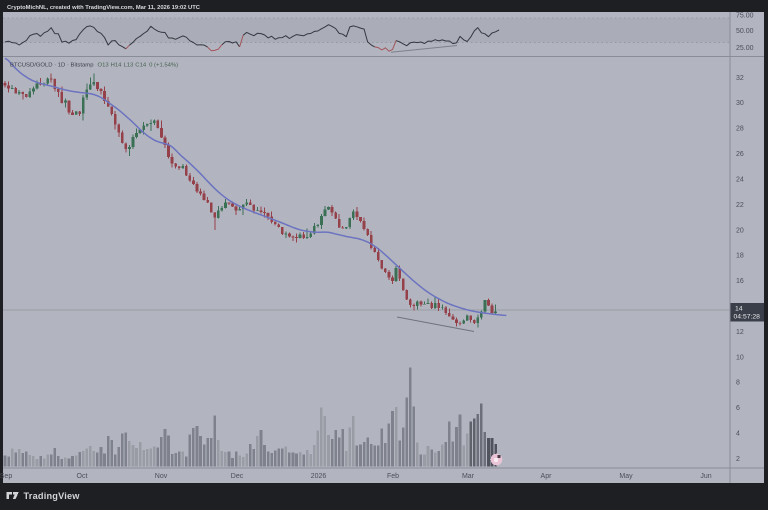 Image resolution: width=768 pixels, height=510 pixels. Describe the element at coordinates (740, 103) in the screenshot. I see `svg-text: 30` at that location.